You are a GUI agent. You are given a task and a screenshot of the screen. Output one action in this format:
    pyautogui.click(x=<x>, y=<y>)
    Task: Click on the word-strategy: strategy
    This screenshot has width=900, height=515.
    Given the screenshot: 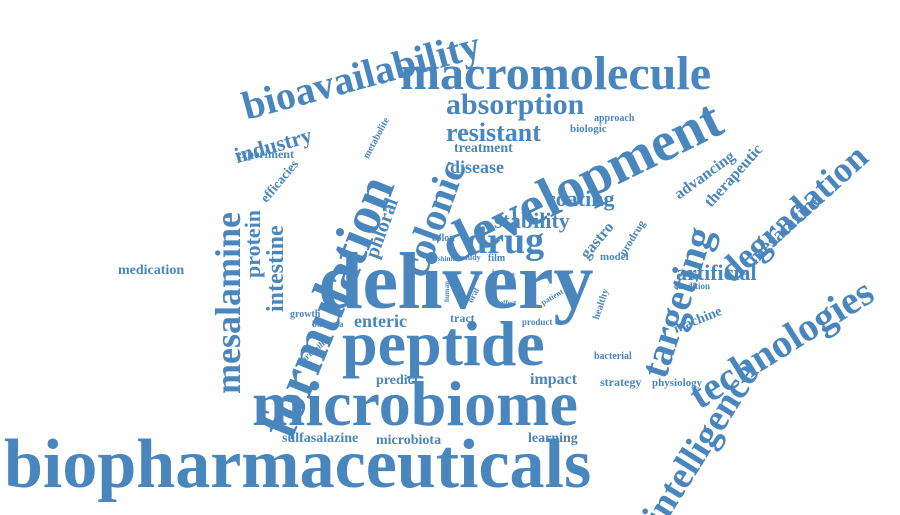 What is the action you would take?
    pyautogui.click(x=620, y=382)
    